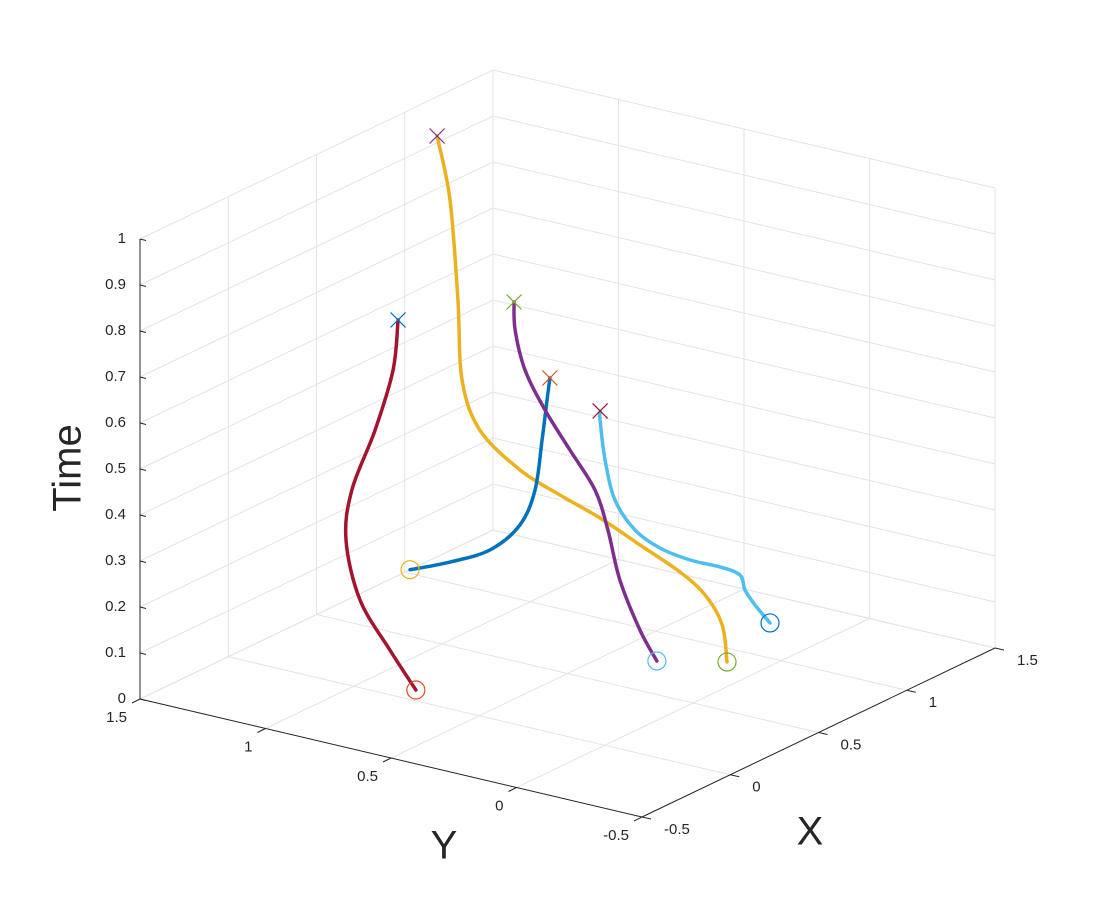 The width and height of the screenshot is (1097, 916). I want to click on z-tick-label: 0.2, so click(115, 606).